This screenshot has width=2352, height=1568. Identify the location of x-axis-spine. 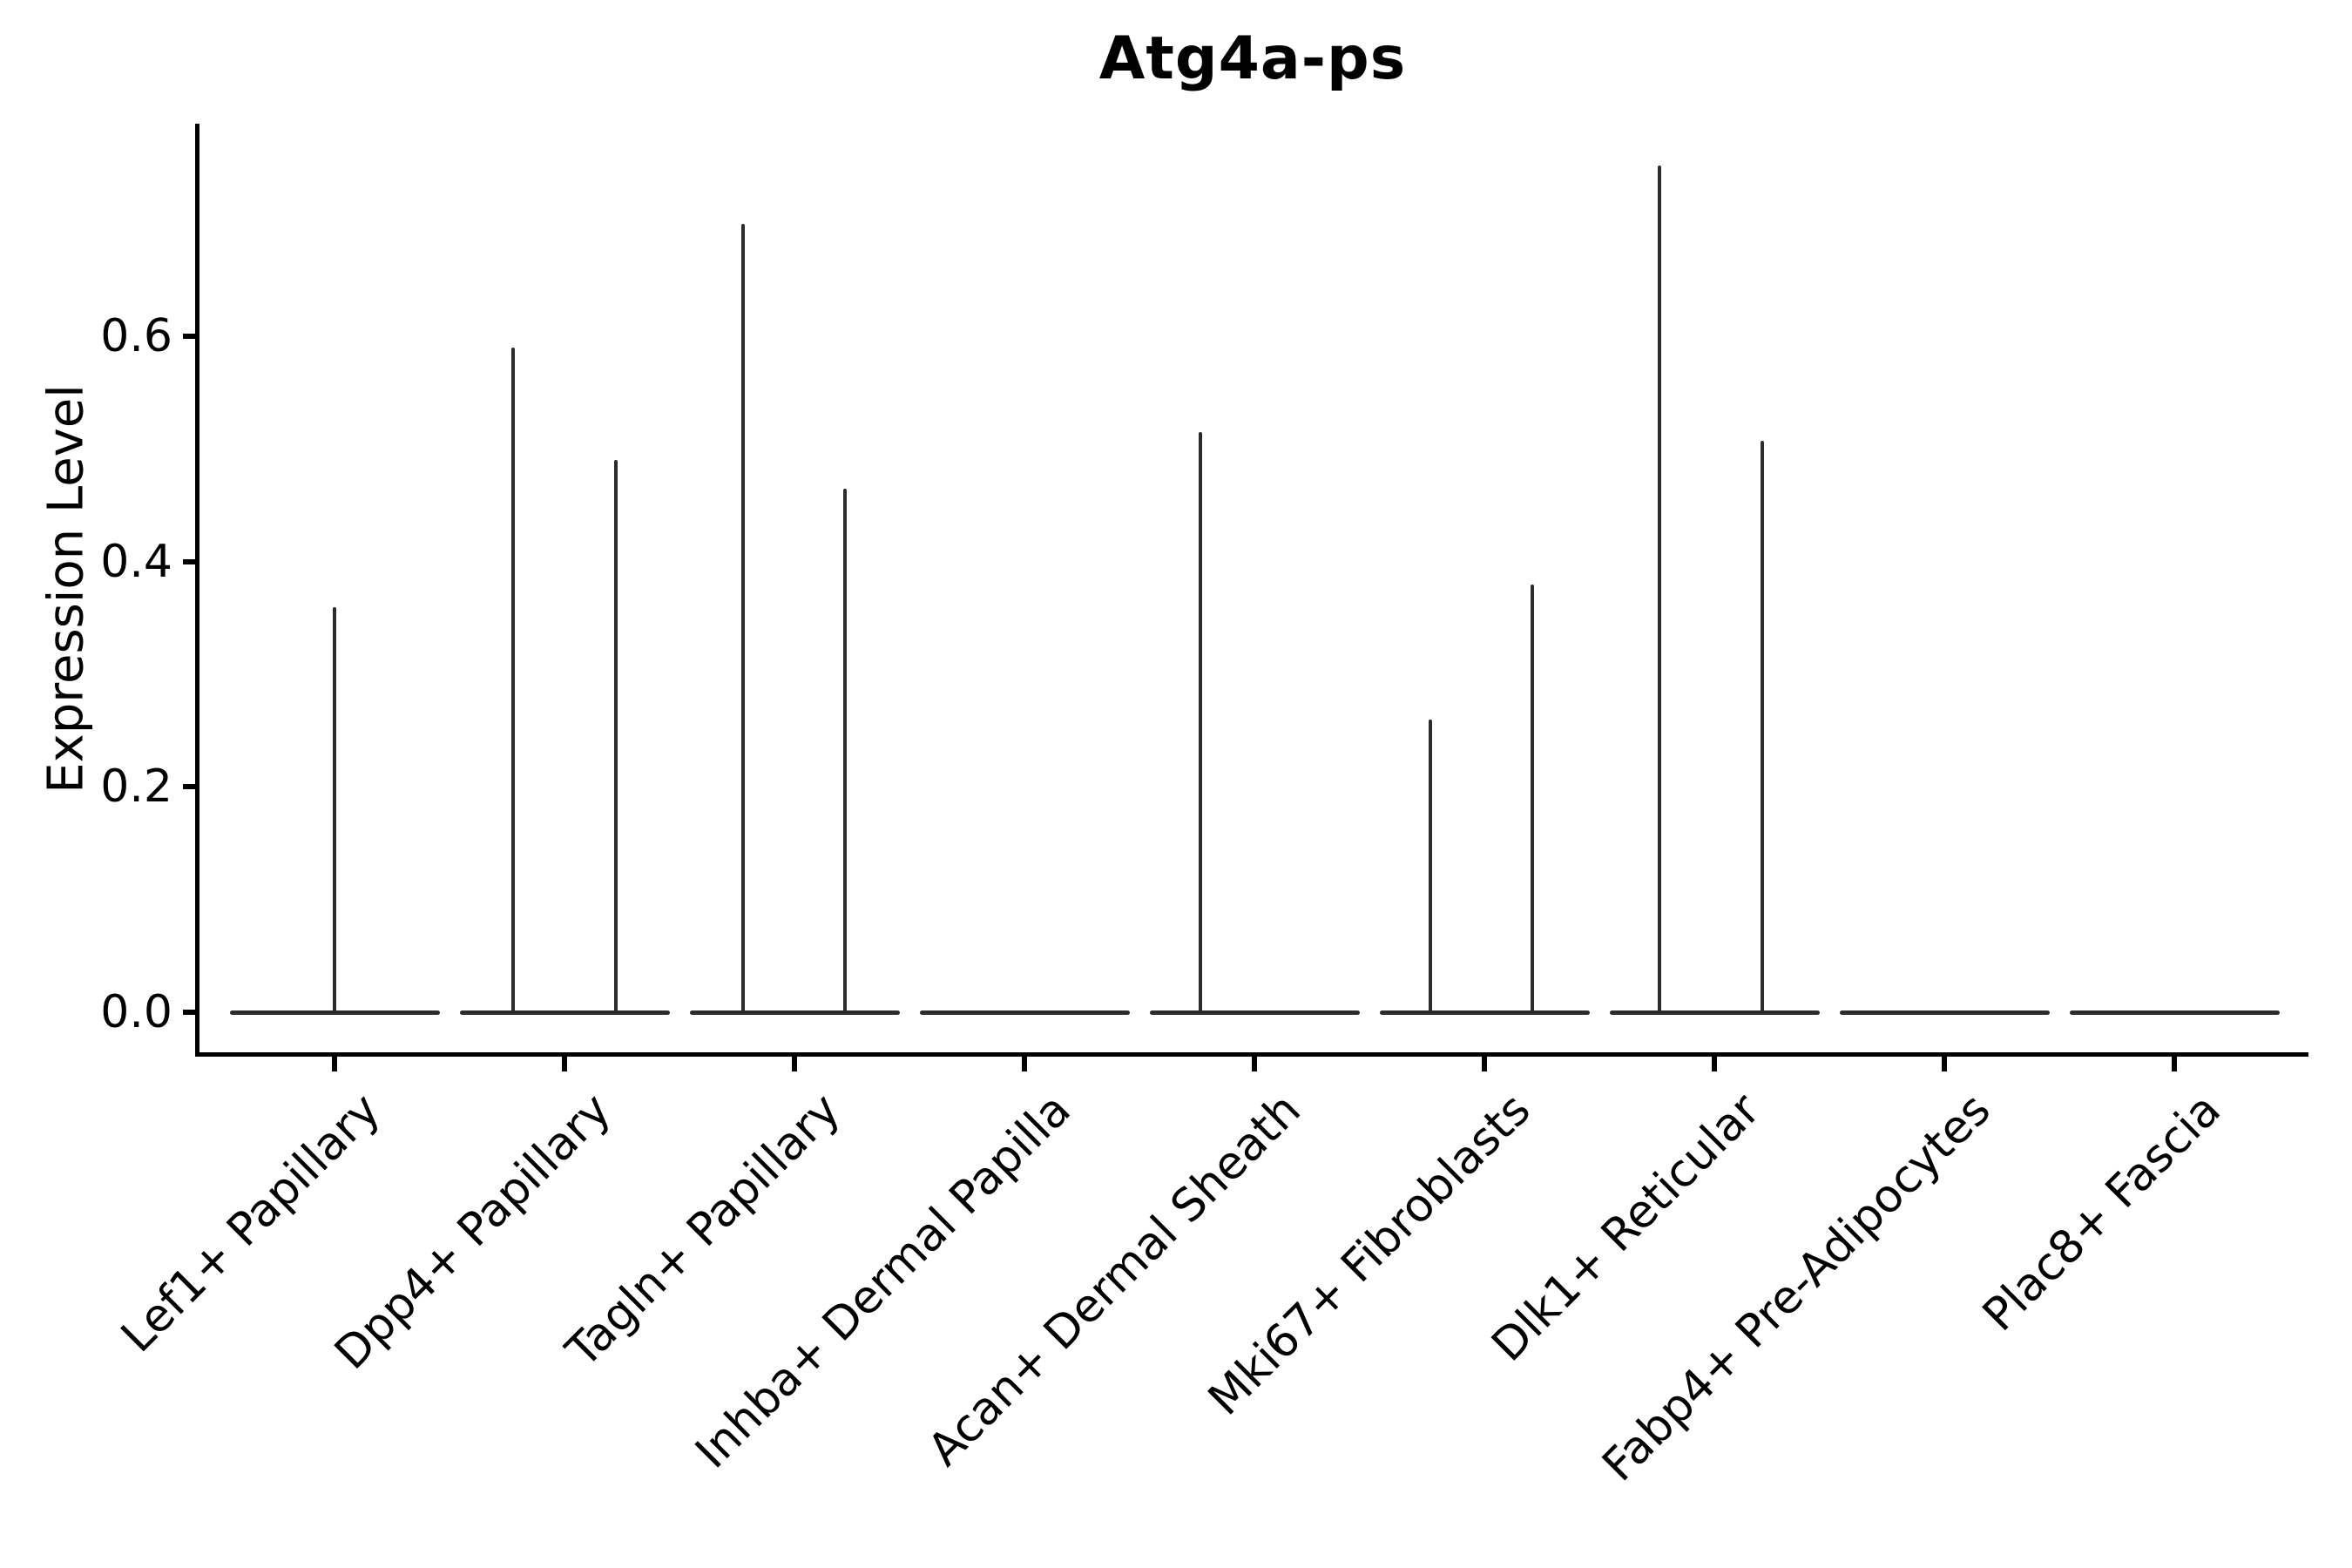
(1251, 1054).